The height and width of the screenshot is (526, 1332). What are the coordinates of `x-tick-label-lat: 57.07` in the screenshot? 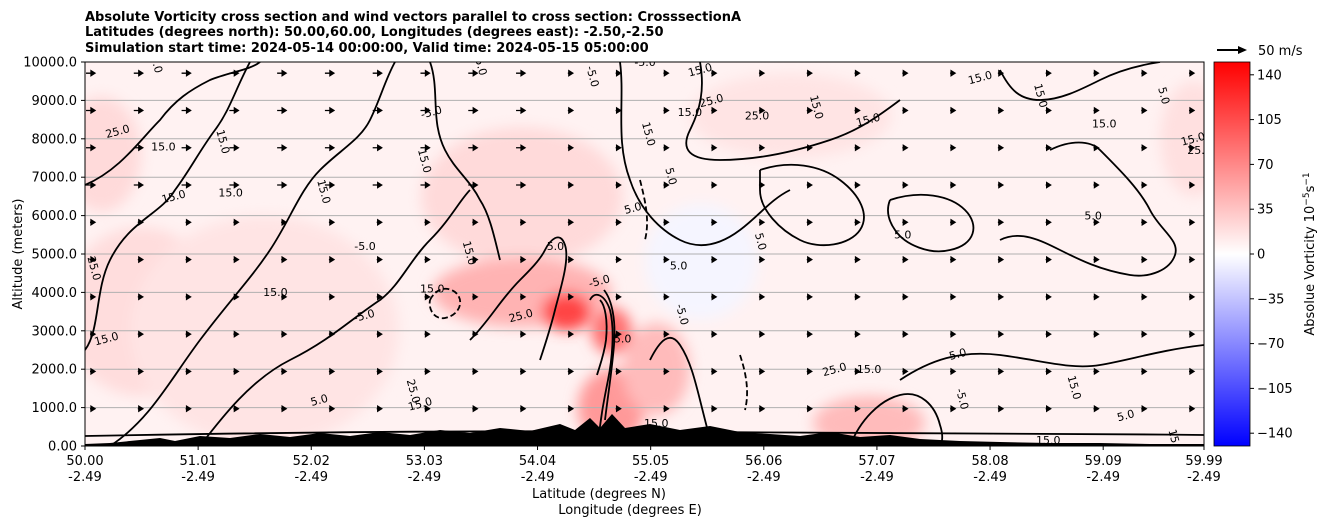 It's located at (876, 461).